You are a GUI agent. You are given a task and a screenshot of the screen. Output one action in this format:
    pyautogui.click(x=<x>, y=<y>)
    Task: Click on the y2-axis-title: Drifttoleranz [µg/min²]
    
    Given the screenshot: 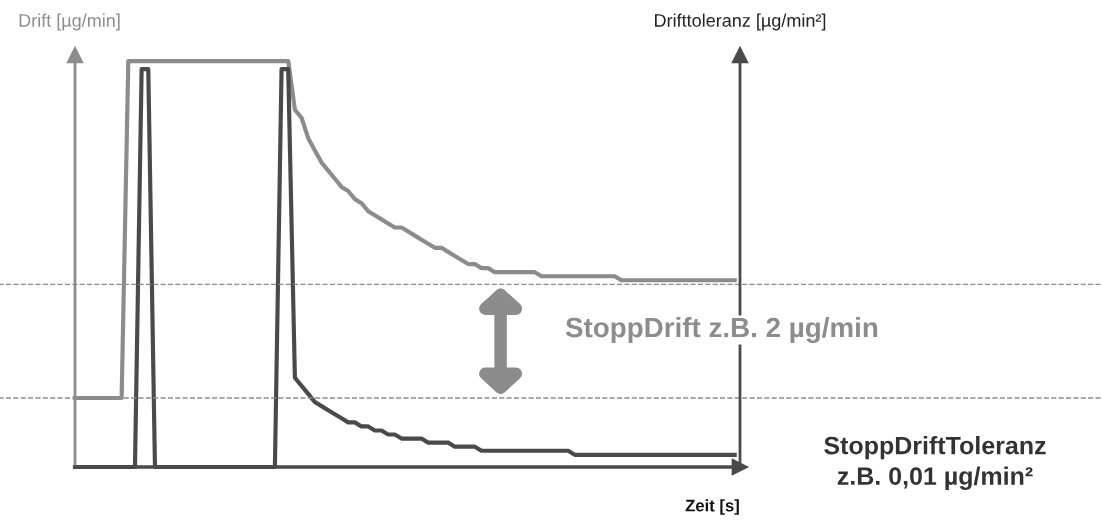 What is the action you would take?
    pyautogui.click(x=740, y=22)
    